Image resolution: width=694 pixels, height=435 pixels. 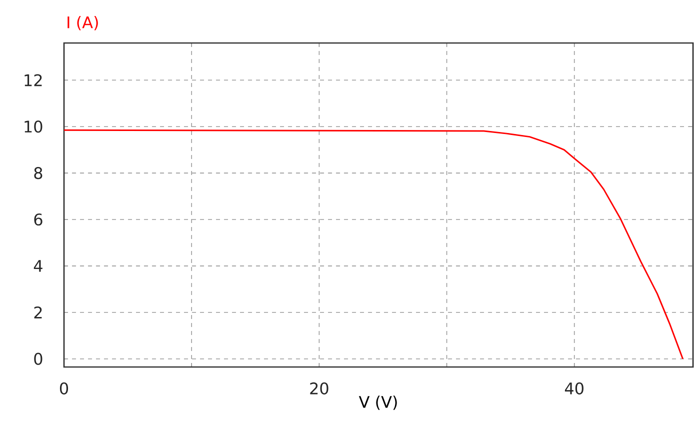 What do you see at coordinates (64, 388) in the screenshot?
I see `x-tick-label: 0` at bounding box center [64, 388].